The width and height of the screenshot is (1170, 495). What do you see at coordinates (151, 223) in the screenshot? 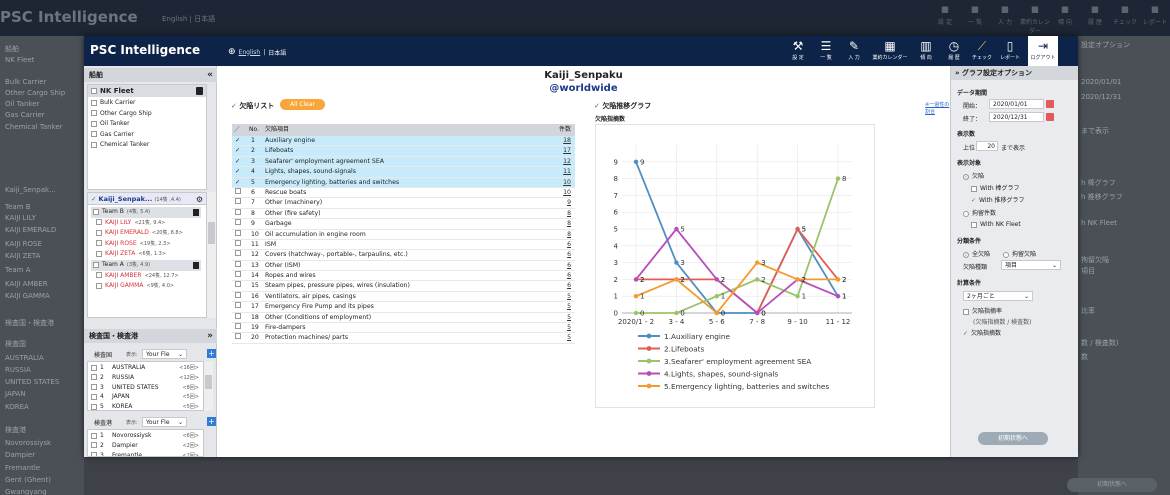
I see `ship-row: KAIJI LILY <21隻, 9.4>` at bounding box center [151, 223].